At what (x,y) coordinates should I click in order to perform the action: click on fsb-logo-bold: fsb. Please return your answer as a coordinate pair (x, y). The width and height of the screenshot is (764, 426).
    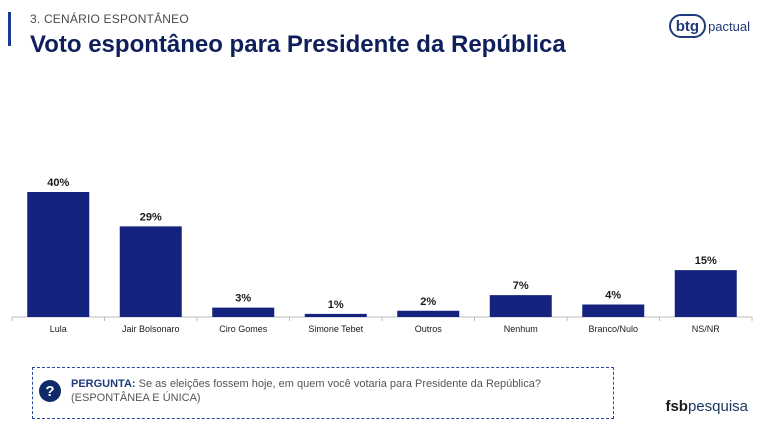
    Looking at the image, I should click on (676, 406).